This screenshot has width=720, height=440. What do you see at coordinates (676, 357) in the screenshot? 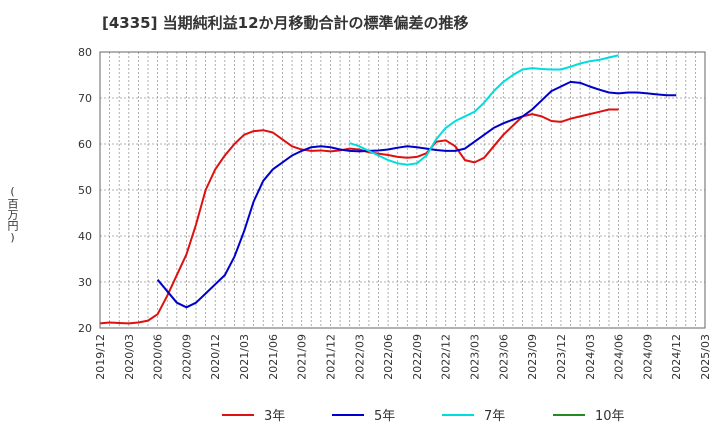
I see `x-tick-label: 2024/12` at bounding box center [676, 357].